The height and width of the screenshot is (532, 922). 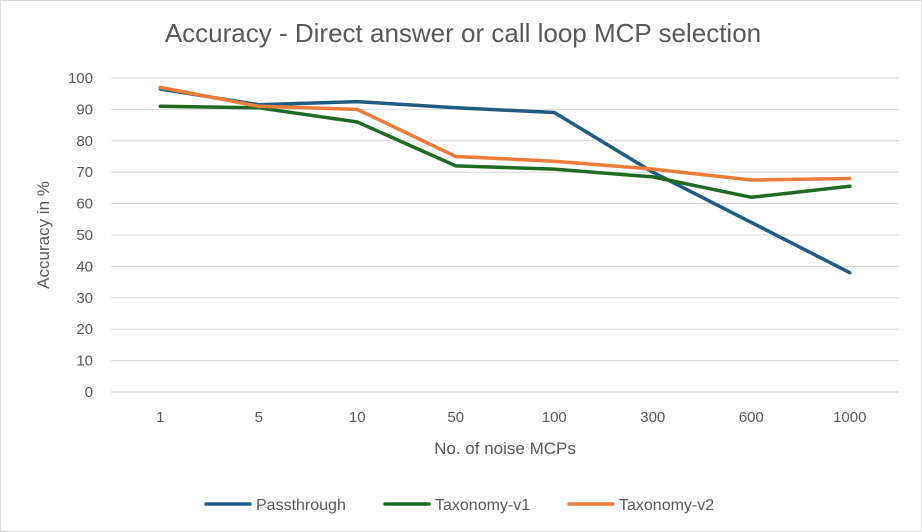 What do you see at coordinates (84, 172) in the screenshot?
I see `y-tick-label: 70` at bounding box center [84, 172].